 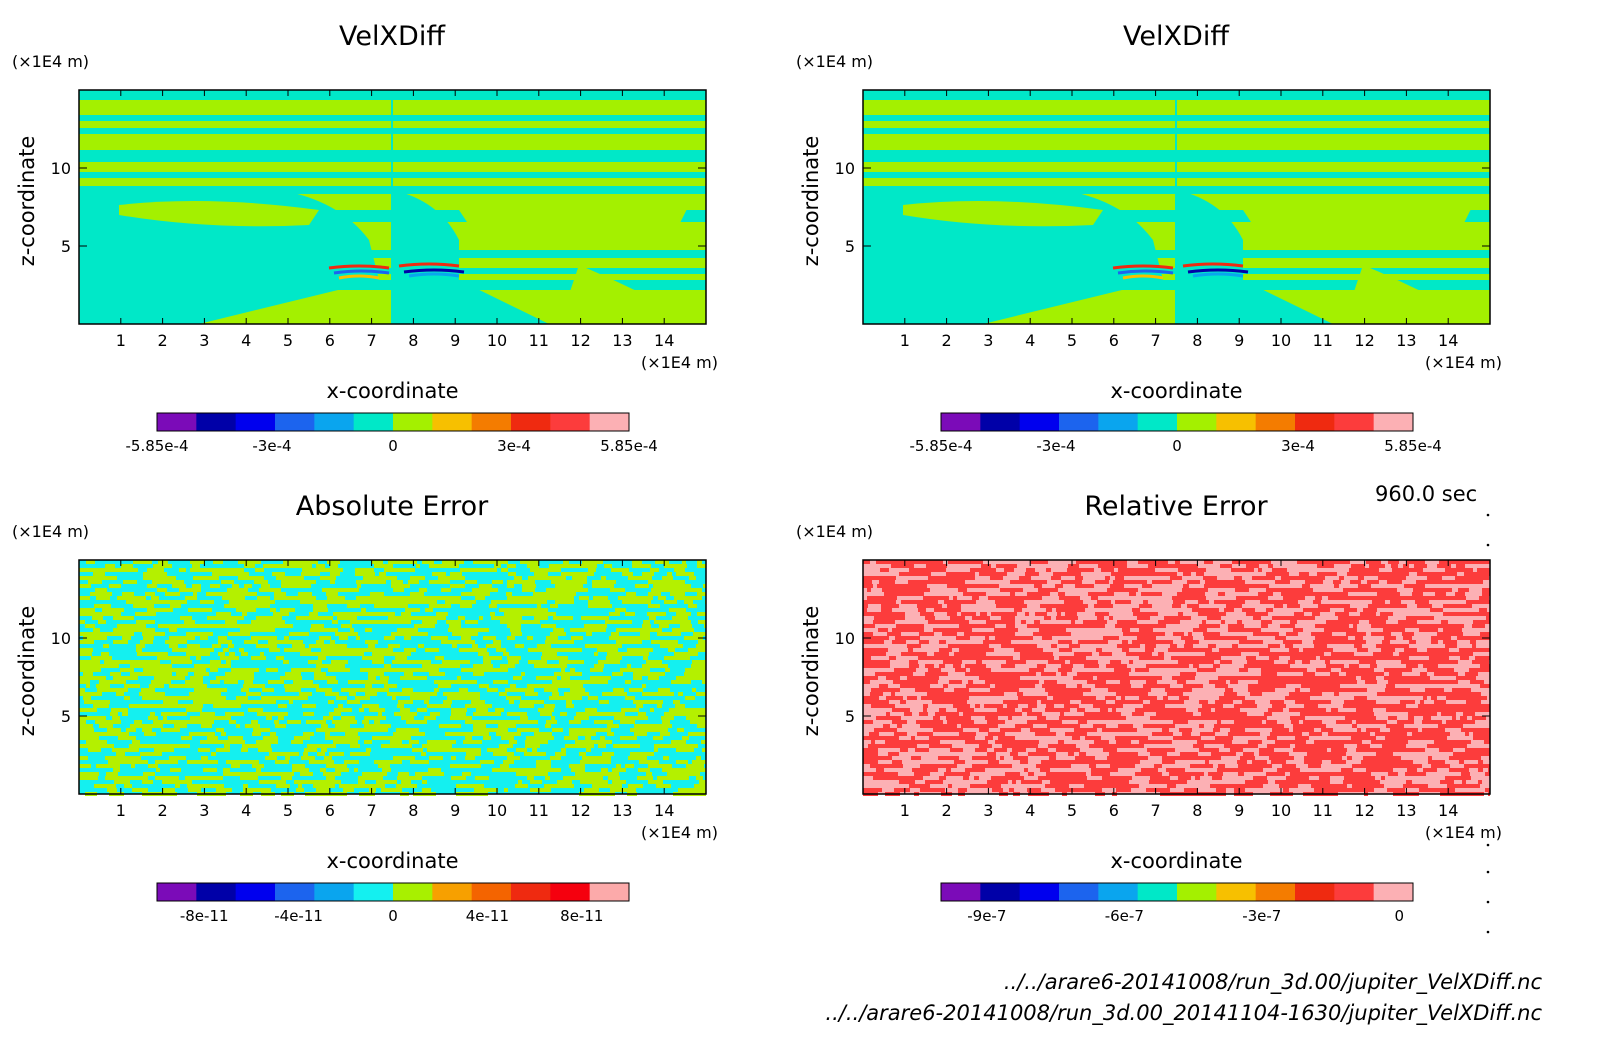 What do you see at coordinates (204, 916) in the screenshot?
I see `colorbar-label: -8e-11` at bounding box center [204, 916].